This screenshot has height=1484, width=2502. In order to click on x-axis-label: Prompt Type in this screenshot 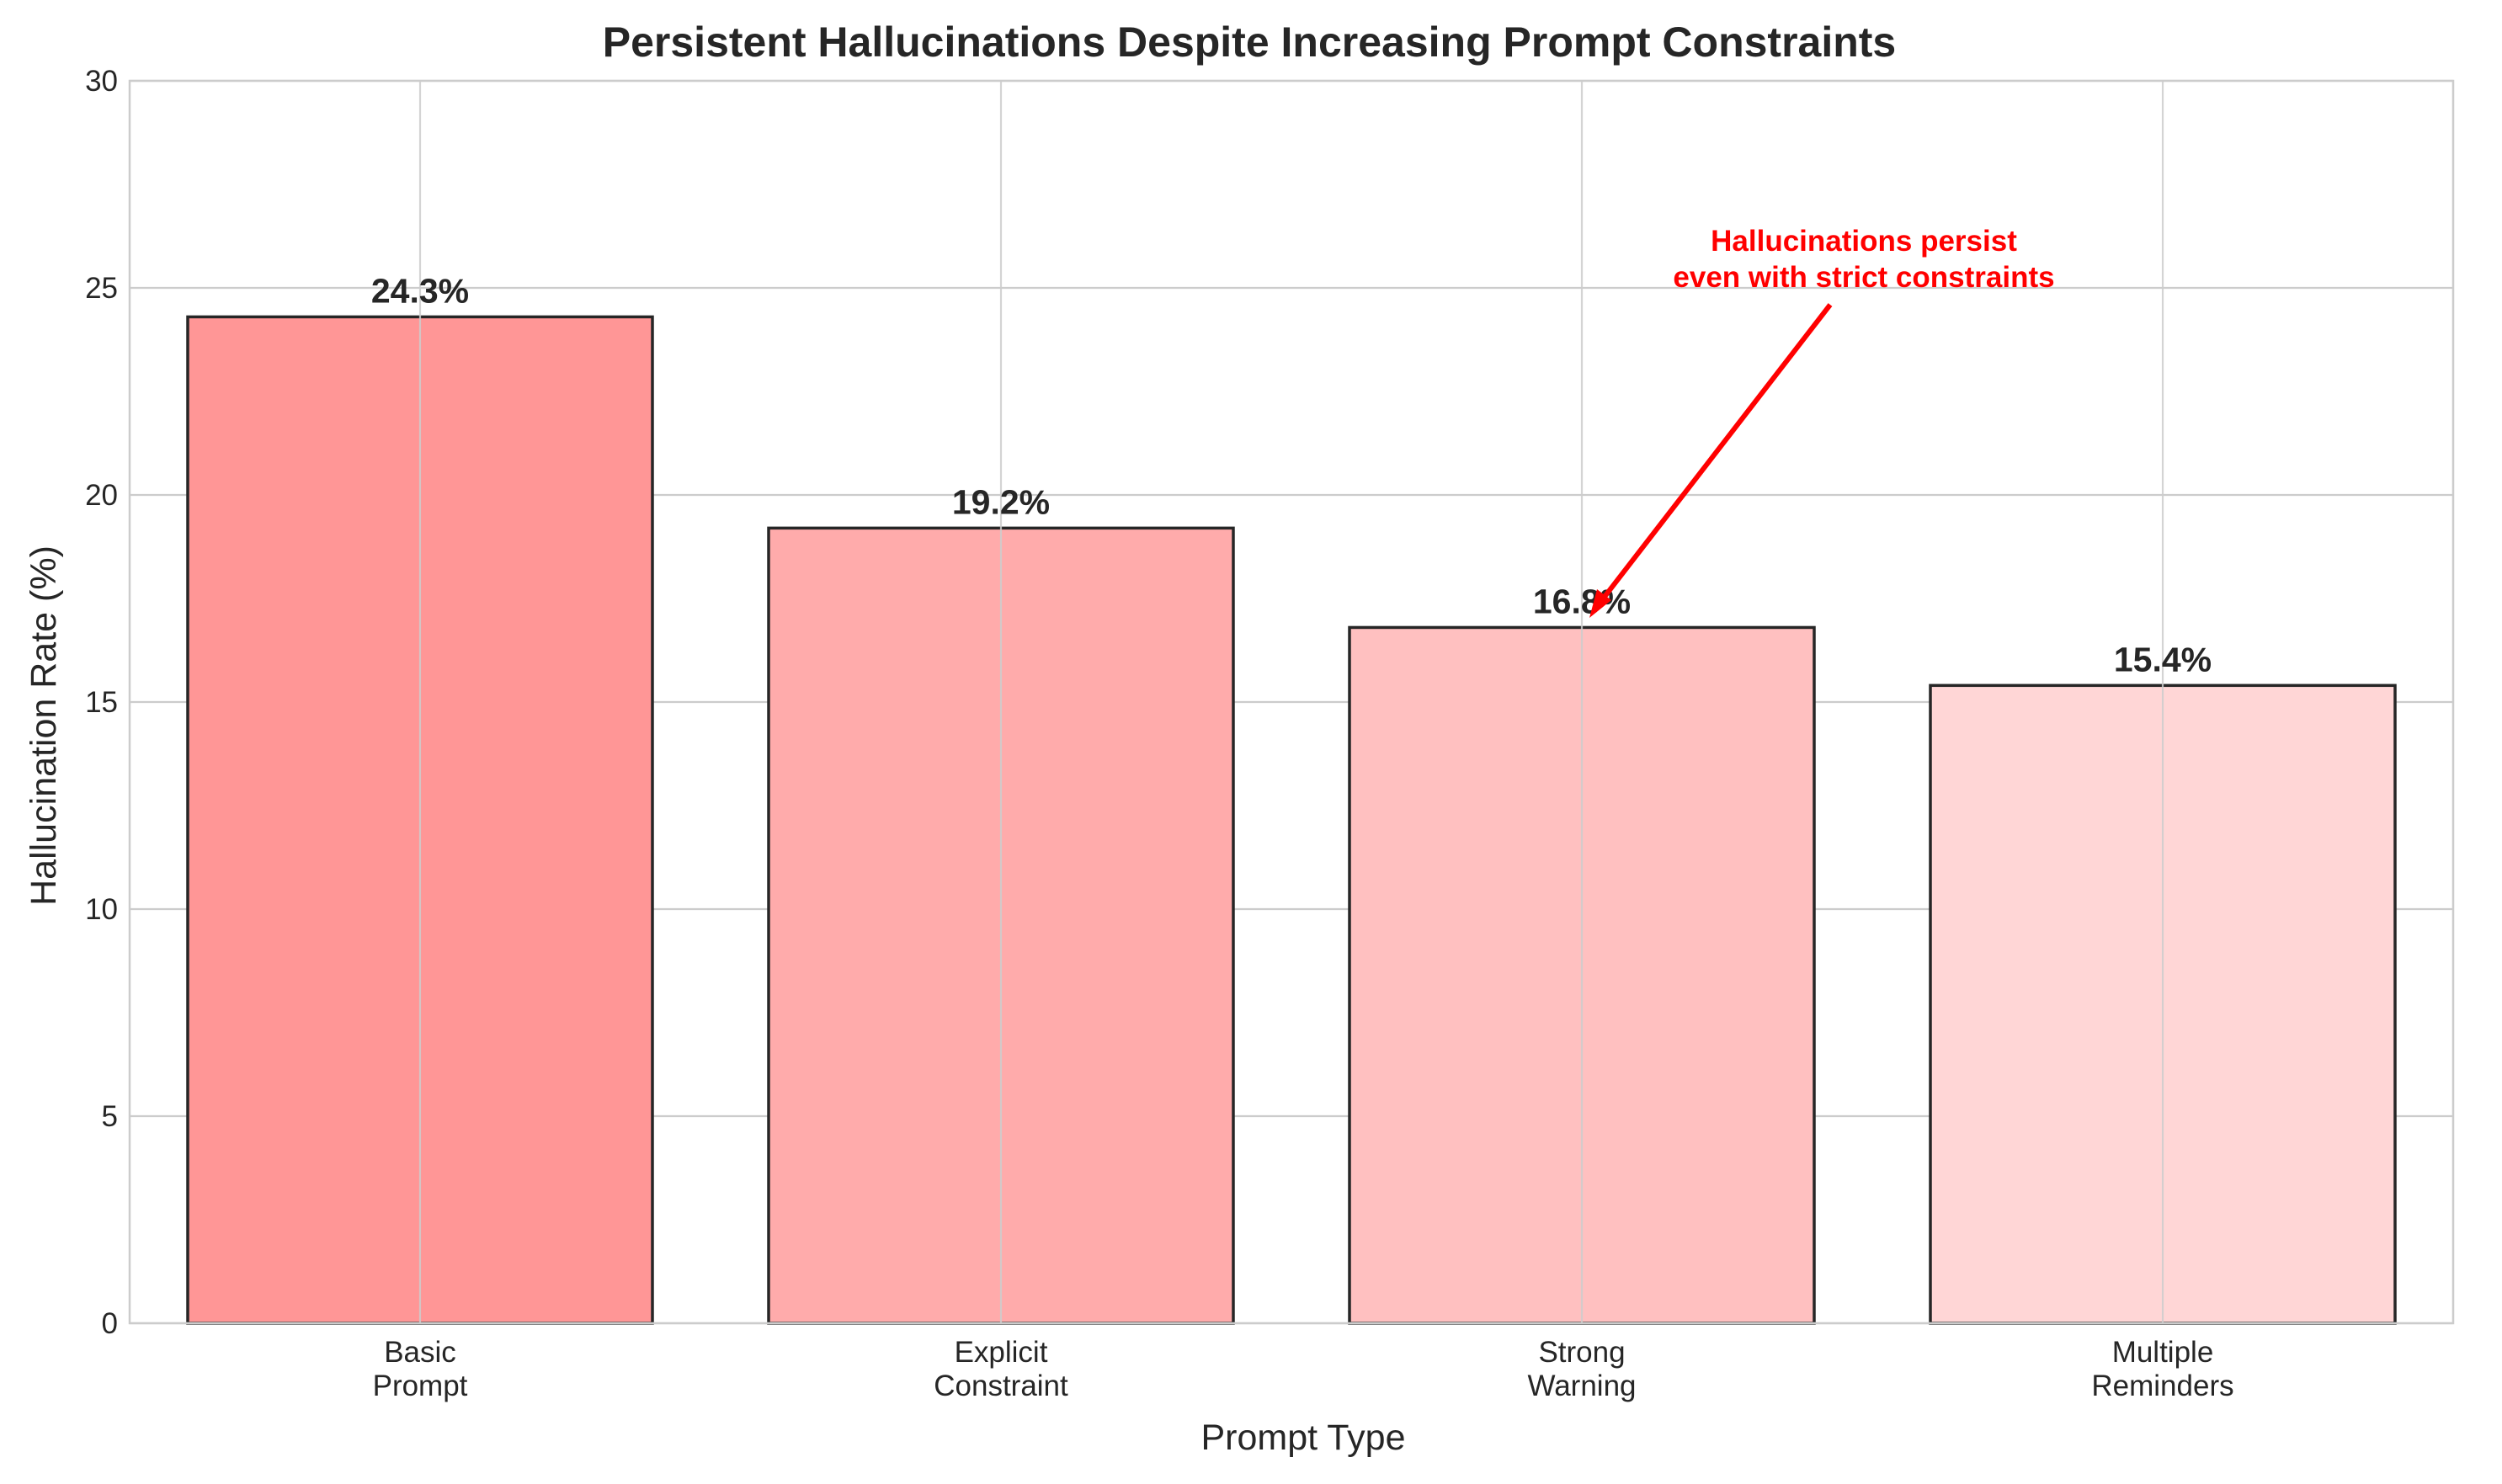, I will do `click(1303, 1438)`.